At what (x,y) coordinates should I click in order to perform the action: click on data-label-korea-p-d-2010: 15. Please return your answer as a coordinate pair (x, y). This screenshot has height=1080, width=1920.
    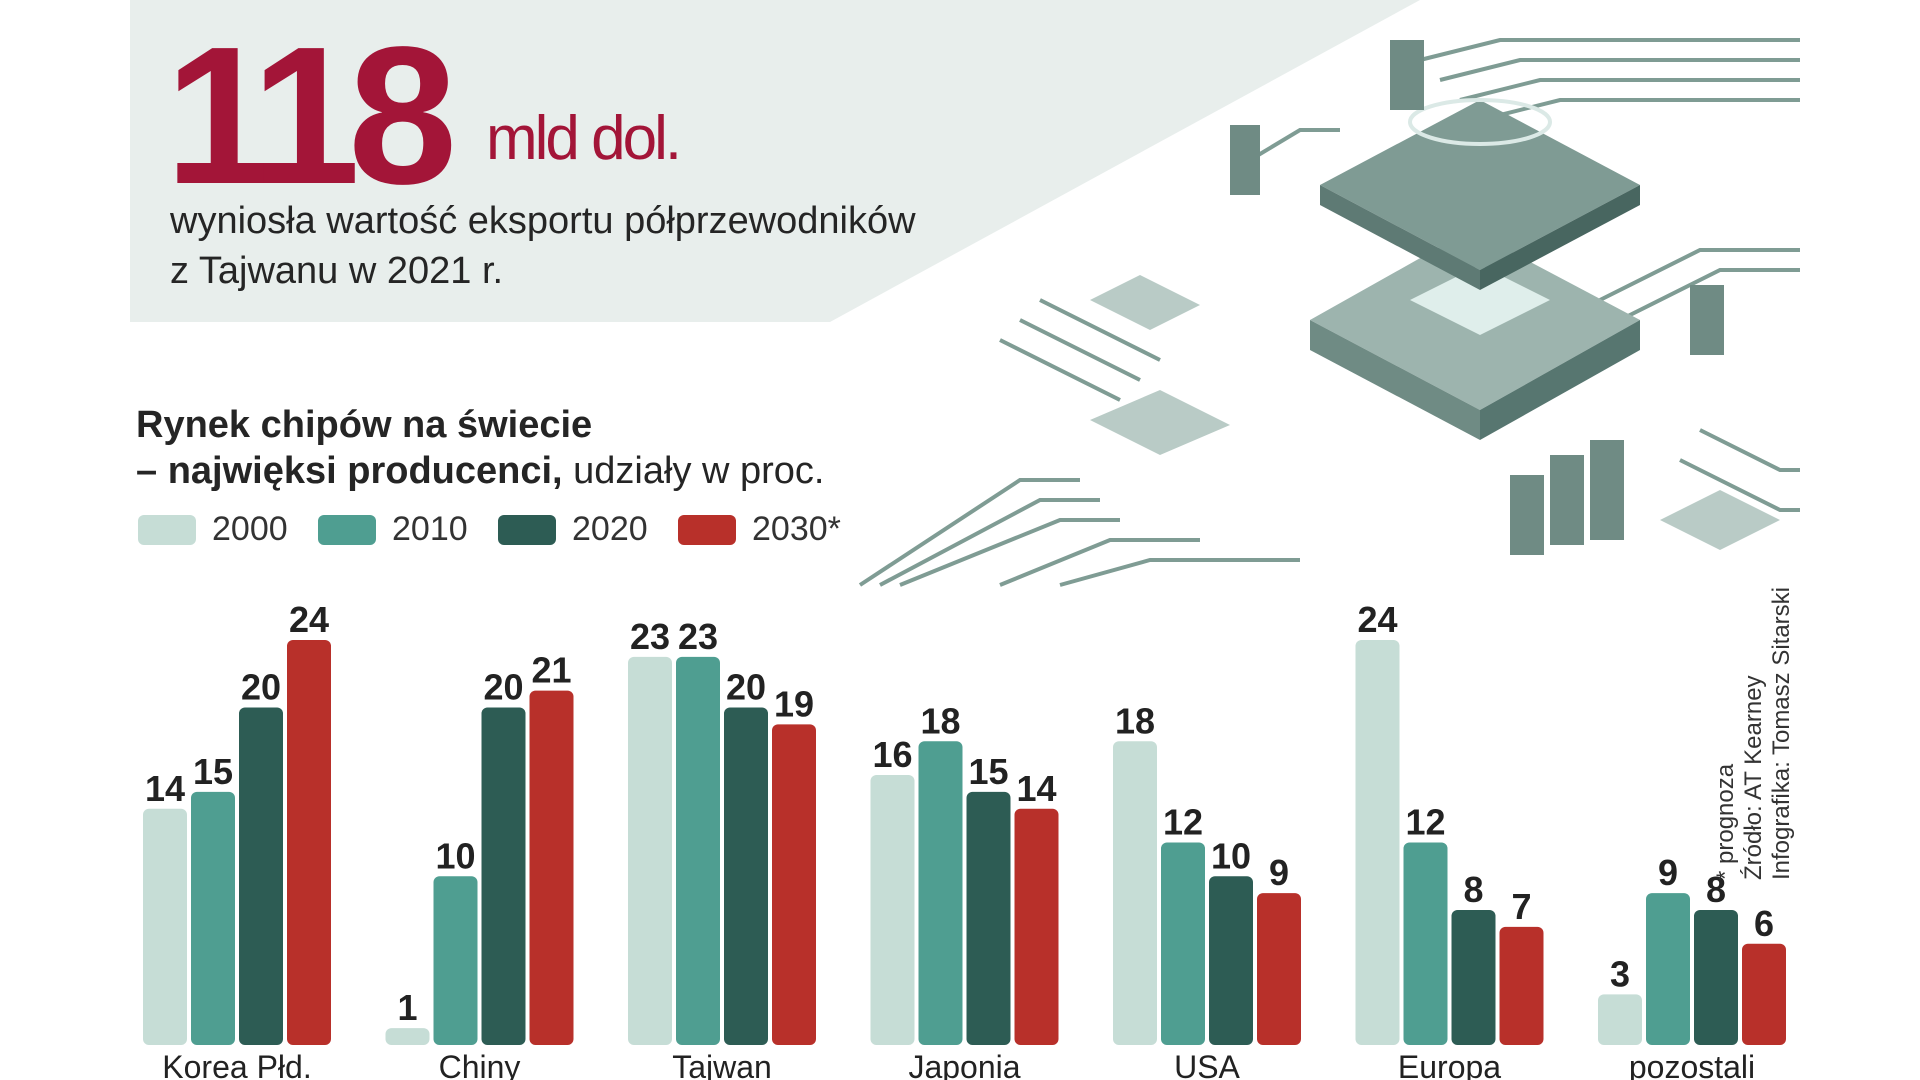
    Looking at the image, I should click on (213, 771).